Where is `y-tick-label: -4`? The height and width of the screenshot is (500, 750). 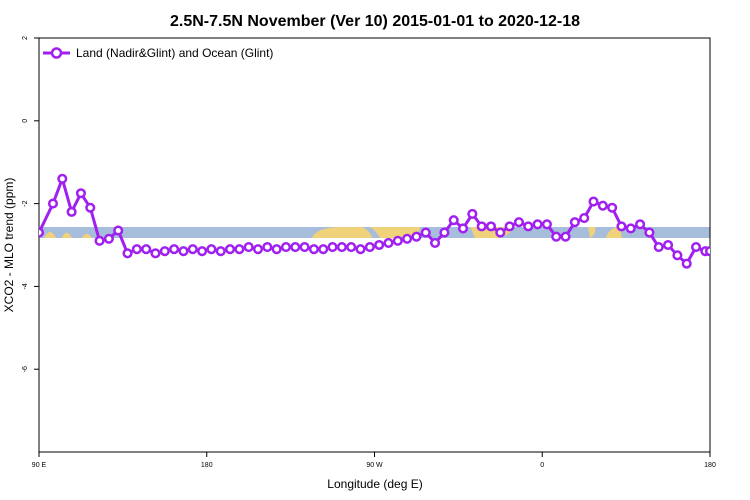
y-tick-label: -4 is located at coordinates (25, 286).